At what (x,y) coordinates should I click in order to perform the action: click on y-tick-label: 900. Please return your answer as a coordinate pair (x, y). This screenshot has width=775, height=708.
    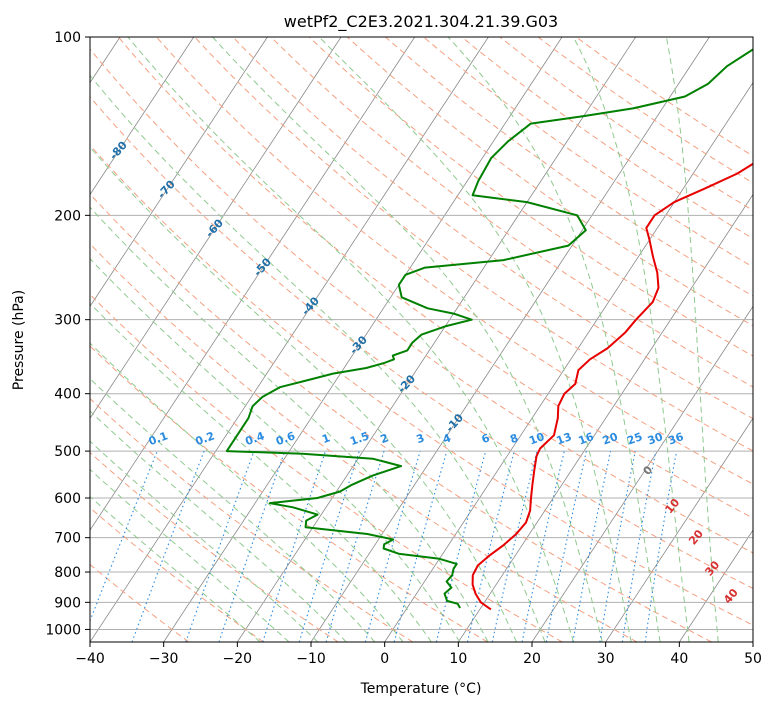
    Looking at the image, I should click on (67, 603).